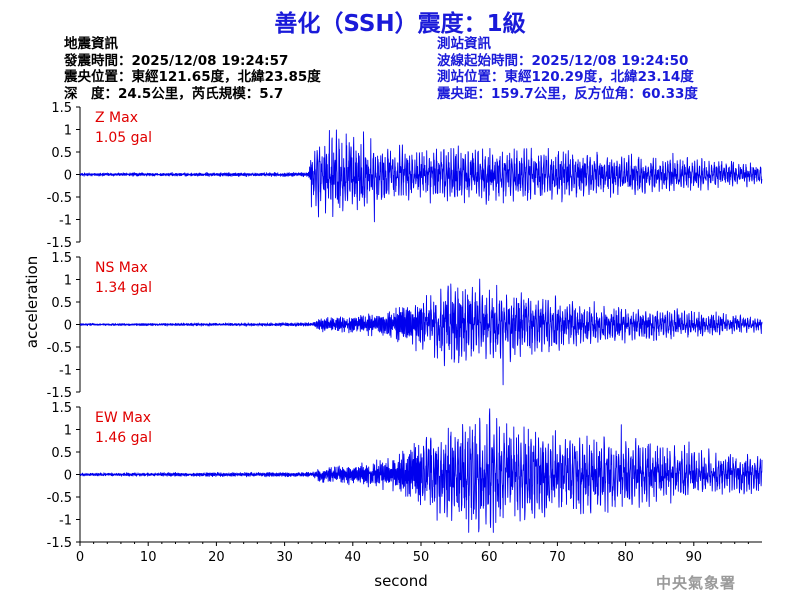  I want to click on earthquake-info-heading: 地震資訊, so click(91, 44).